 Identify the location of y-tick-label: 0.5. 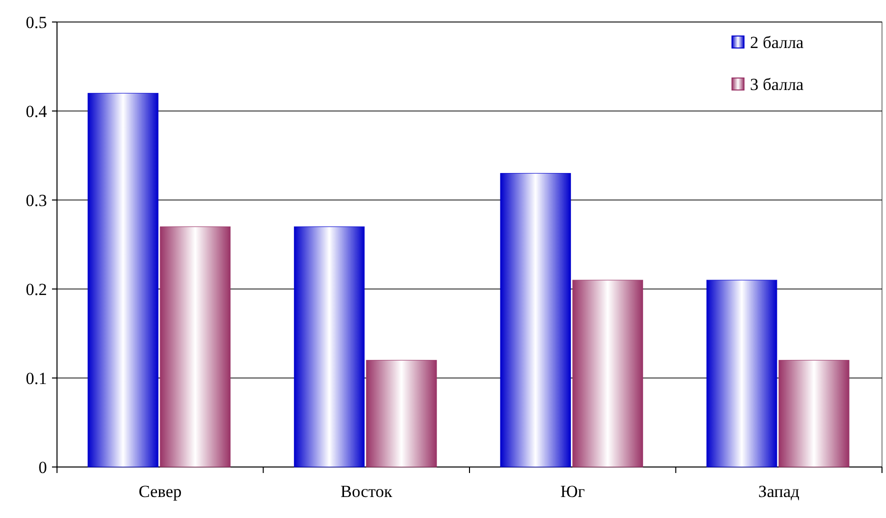
(36, 22).